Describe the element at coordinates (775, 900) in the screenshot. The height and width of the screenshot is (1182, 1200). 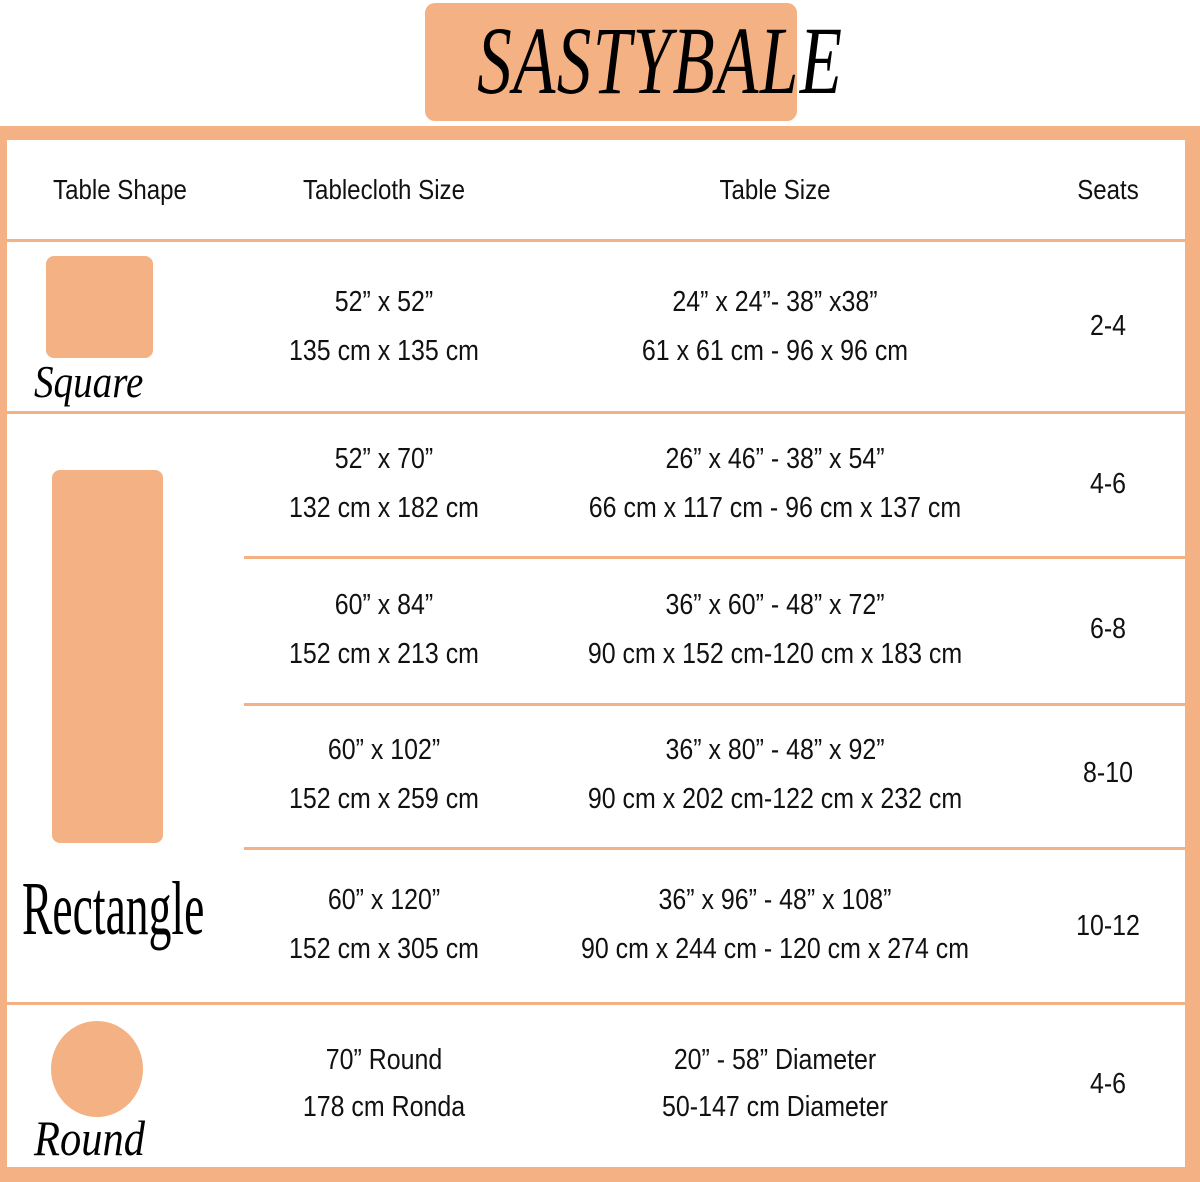
I see `table-size-inches: 36” x 96” - 48” x 108”` at that location.